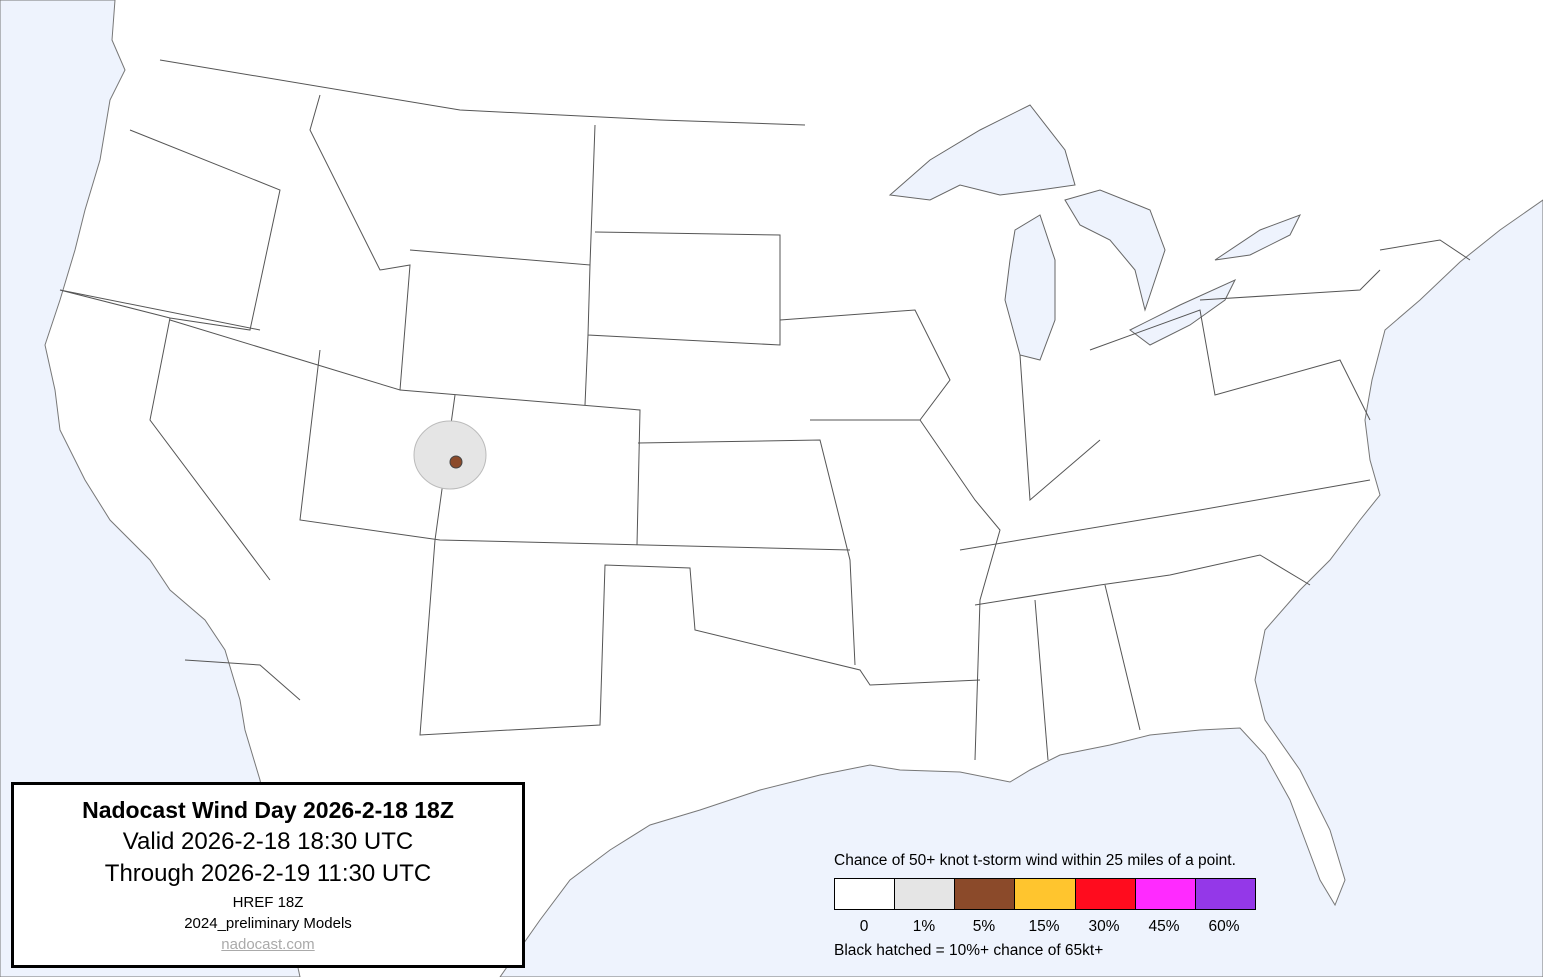 The width and height of the screenshot is (1543, 977). Describe the element at coordinates (268, 810) in the screenshot. I see `map-title: Nadocast Wind Day 2026-2-18 18Z` at that location.